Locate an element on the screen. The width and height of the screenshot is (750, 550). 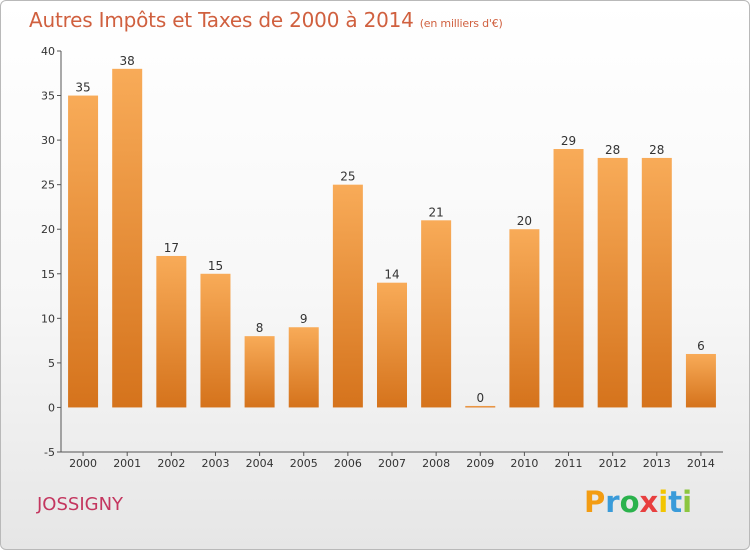
x-tick-label: 2012 is located at coordinates (613, 463).